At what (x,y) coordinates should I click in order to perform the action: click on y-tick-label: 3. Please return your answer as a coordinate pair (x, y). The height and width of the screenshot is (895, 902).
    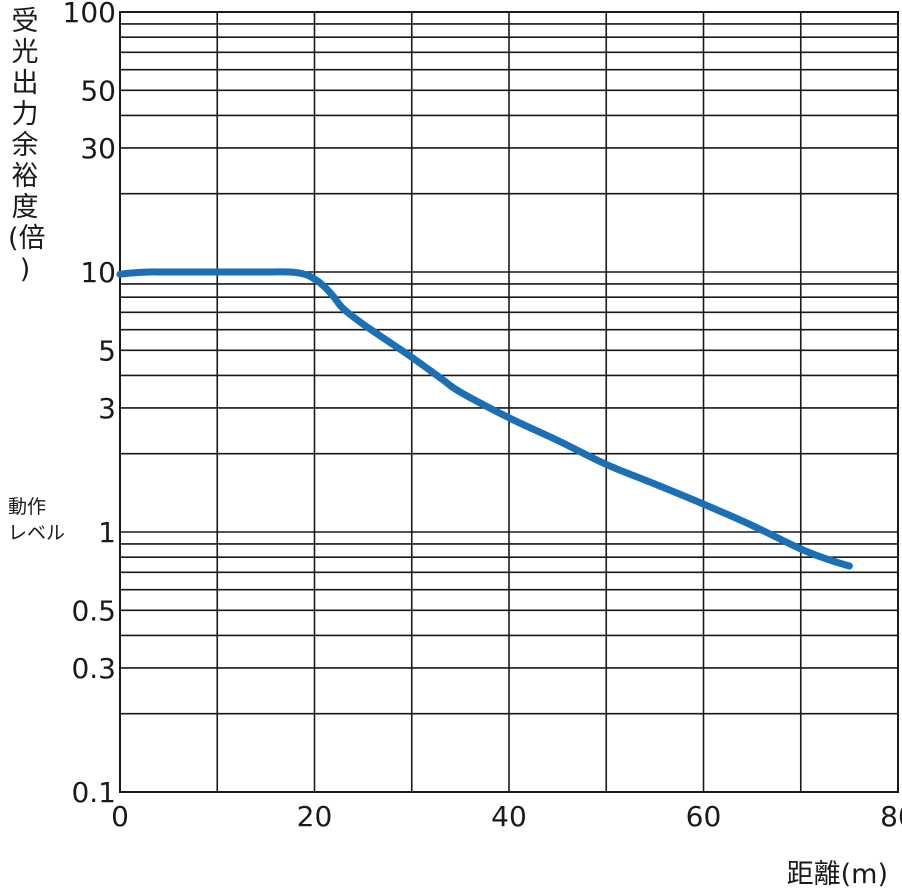
    Looking at the image, I should click on (107, 408).